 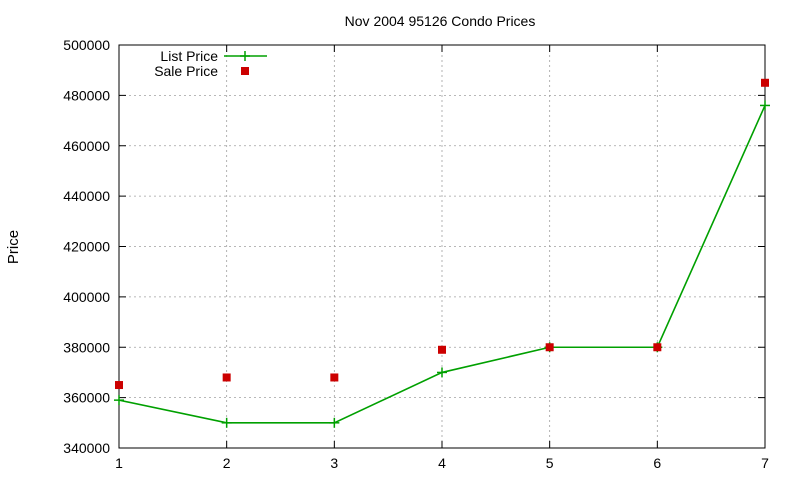 I want to click on legend-label-list-price: List Price, so click(x=189, y=56).